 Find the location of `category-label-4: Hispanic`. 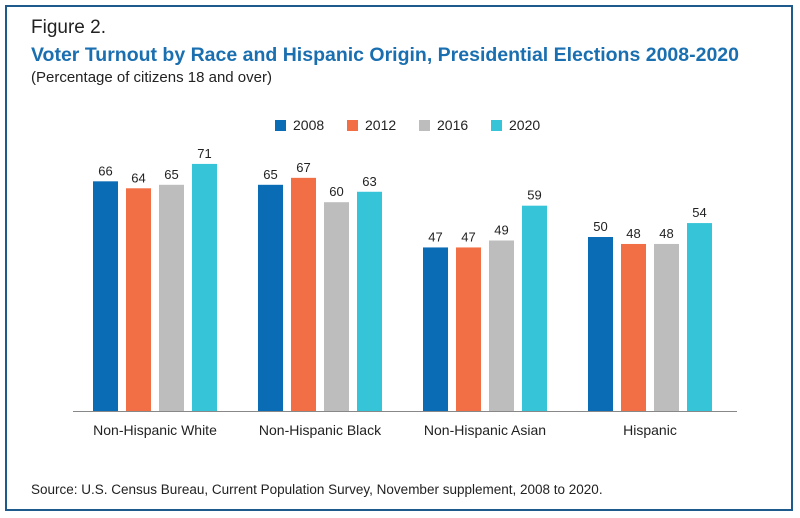

category-label-4: Hispanic is located at coordinates (650, 430).